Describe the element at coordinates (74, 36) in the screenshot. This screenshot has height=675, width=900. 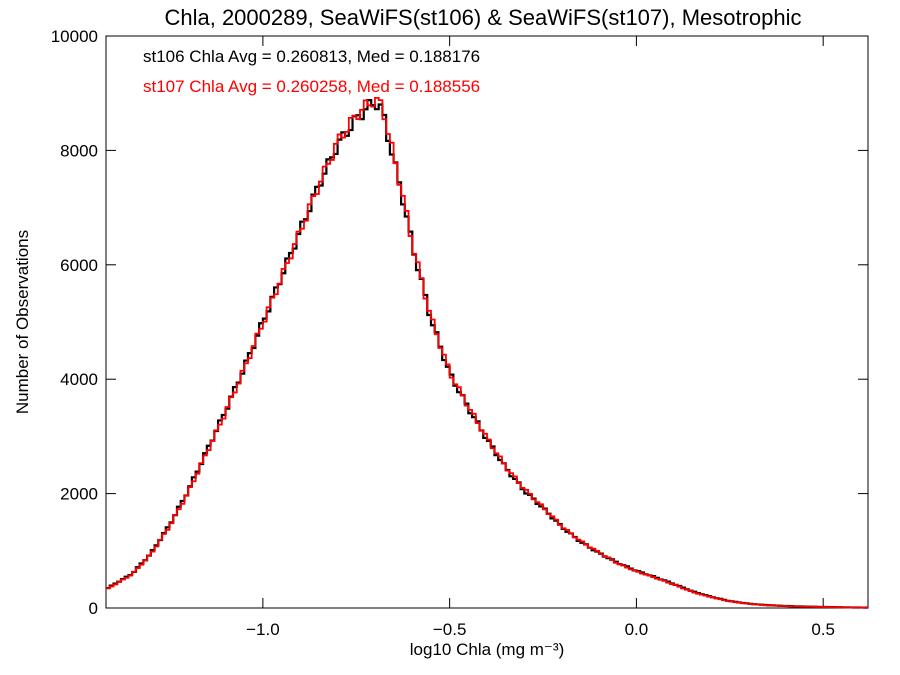
I see `y-tick-label: 10000` at that location.